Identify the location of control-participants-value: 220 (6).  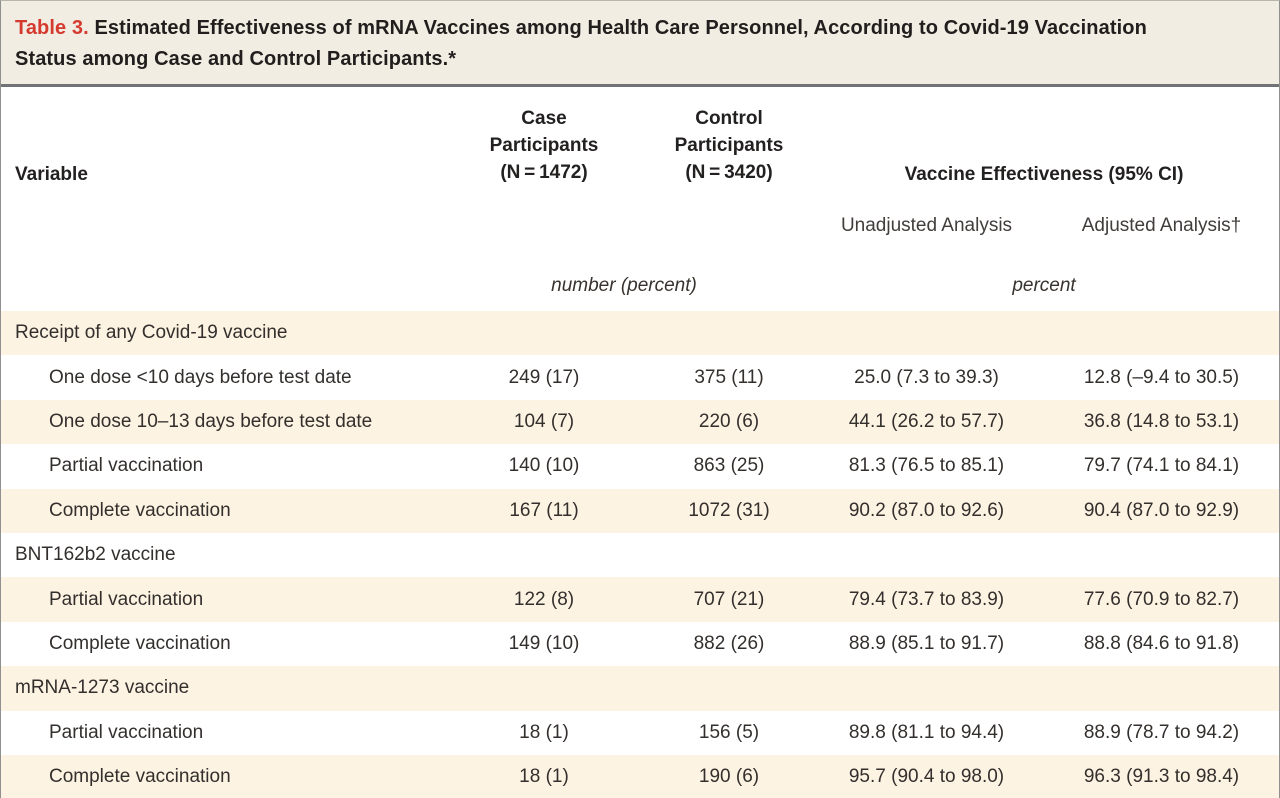
(729, 421).